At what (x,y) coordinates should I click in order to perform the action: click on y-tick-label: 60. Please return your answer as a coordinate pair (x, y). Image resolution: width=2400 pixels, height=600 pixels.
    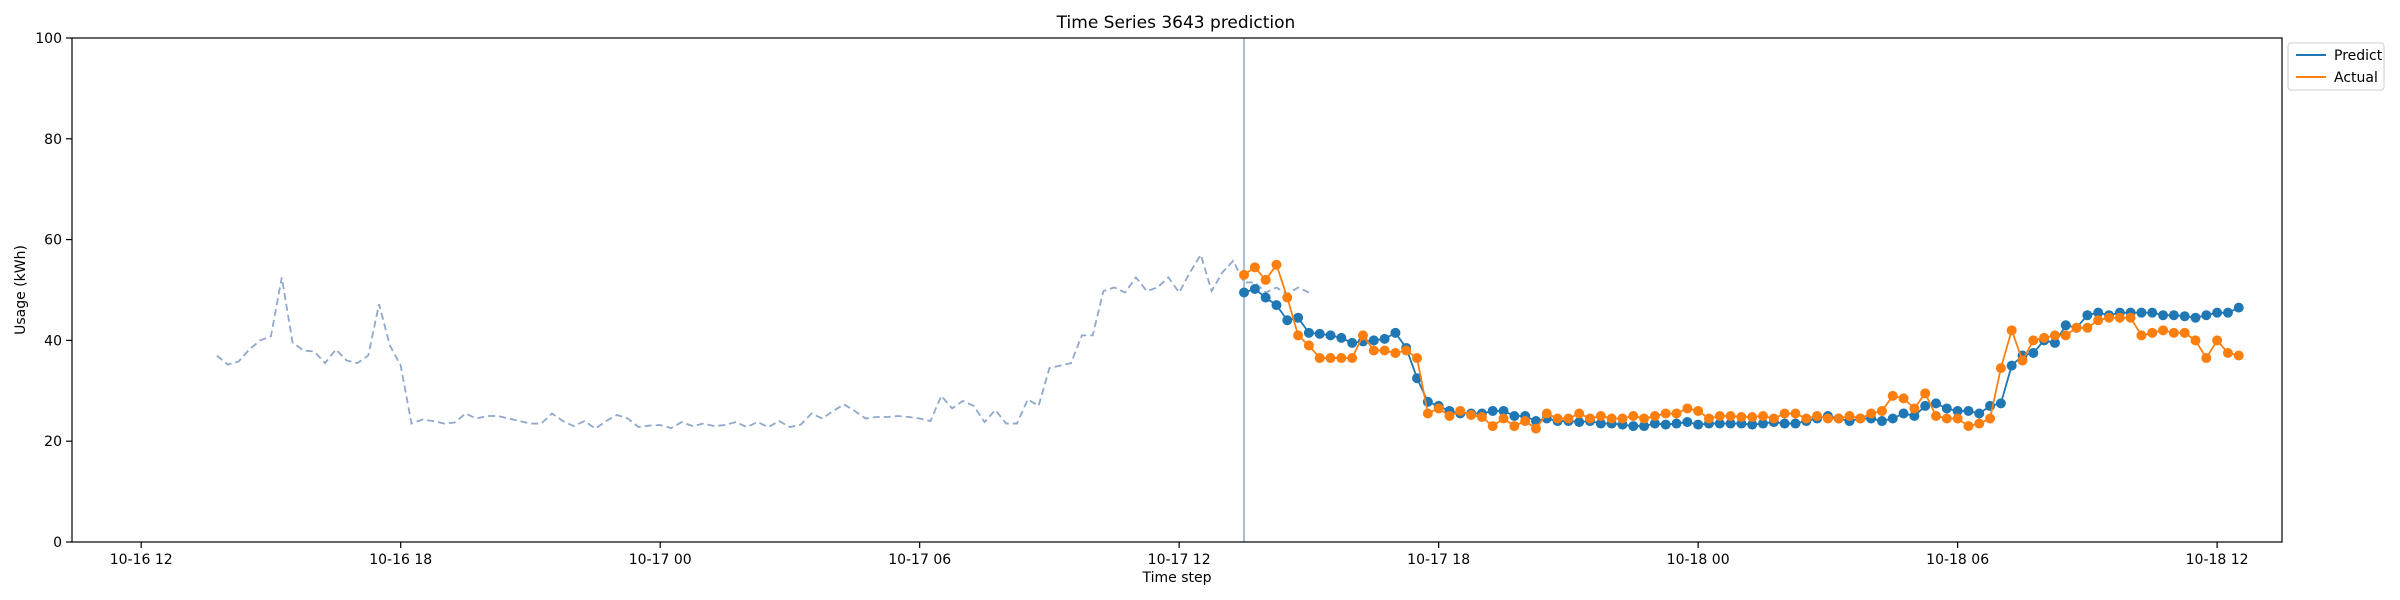
    Looking at the image, I should click on (53, 241).